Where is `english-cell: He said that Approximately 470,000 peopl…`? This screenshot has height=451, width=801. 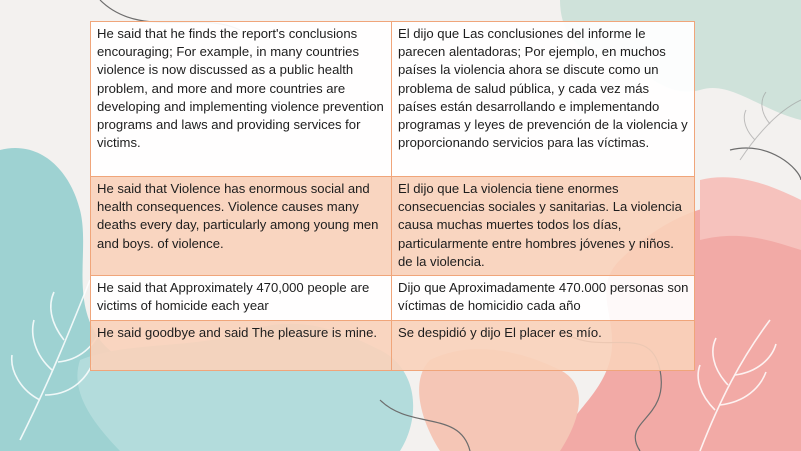
english-cell: He said that Approximately 470,000 peopl… is located at coordinates (241, 298).